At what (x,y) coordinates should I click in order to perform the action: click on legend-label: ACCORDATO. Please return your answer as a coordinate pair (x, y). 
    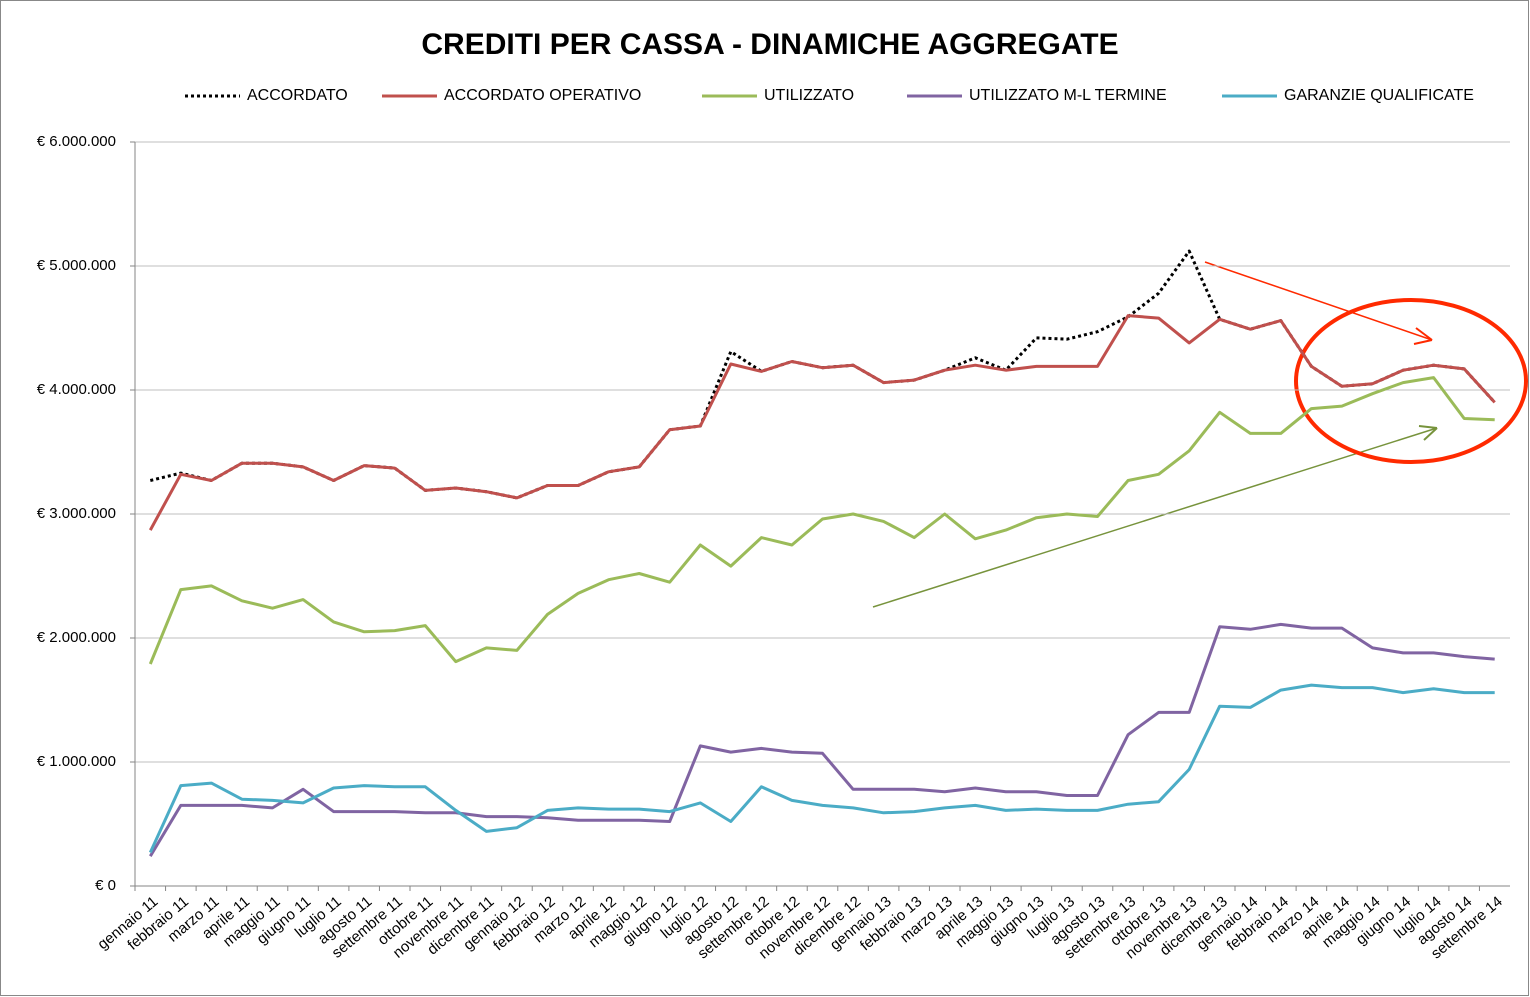
    Looking at the image, I should click on (297, 95).